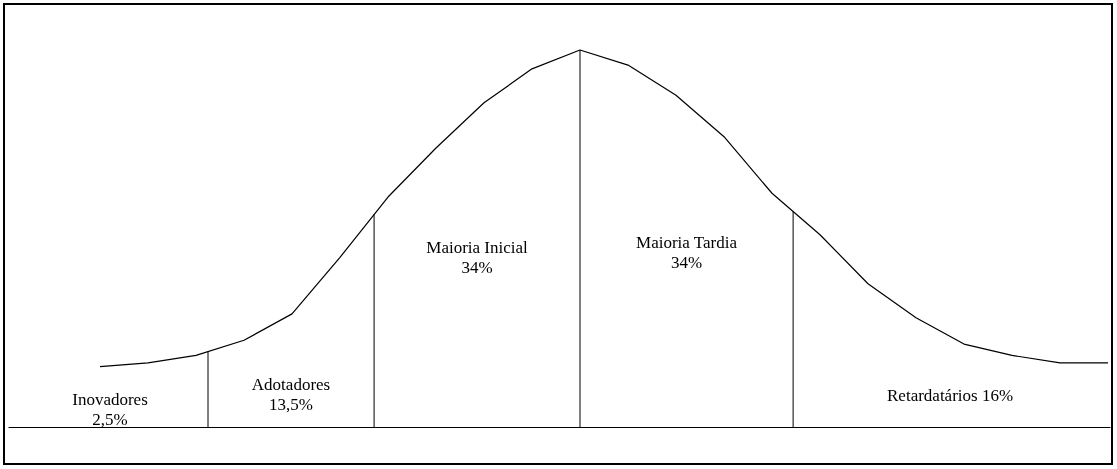 The width and height of the screenshot is (1117, 469). I want to click on annotation: Maioria Tardia 34%, so click(687, 252).